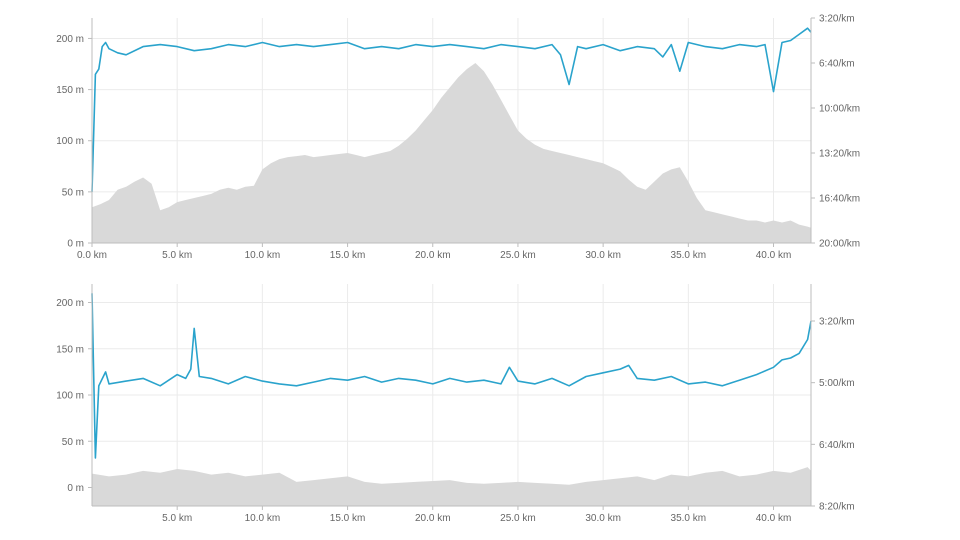 The height and width of the screenshot is (540, 960). Describe the element at coordinates (837, 507) in the screenshot. I see `y-right-tick-label: 8:20/km` at that location.